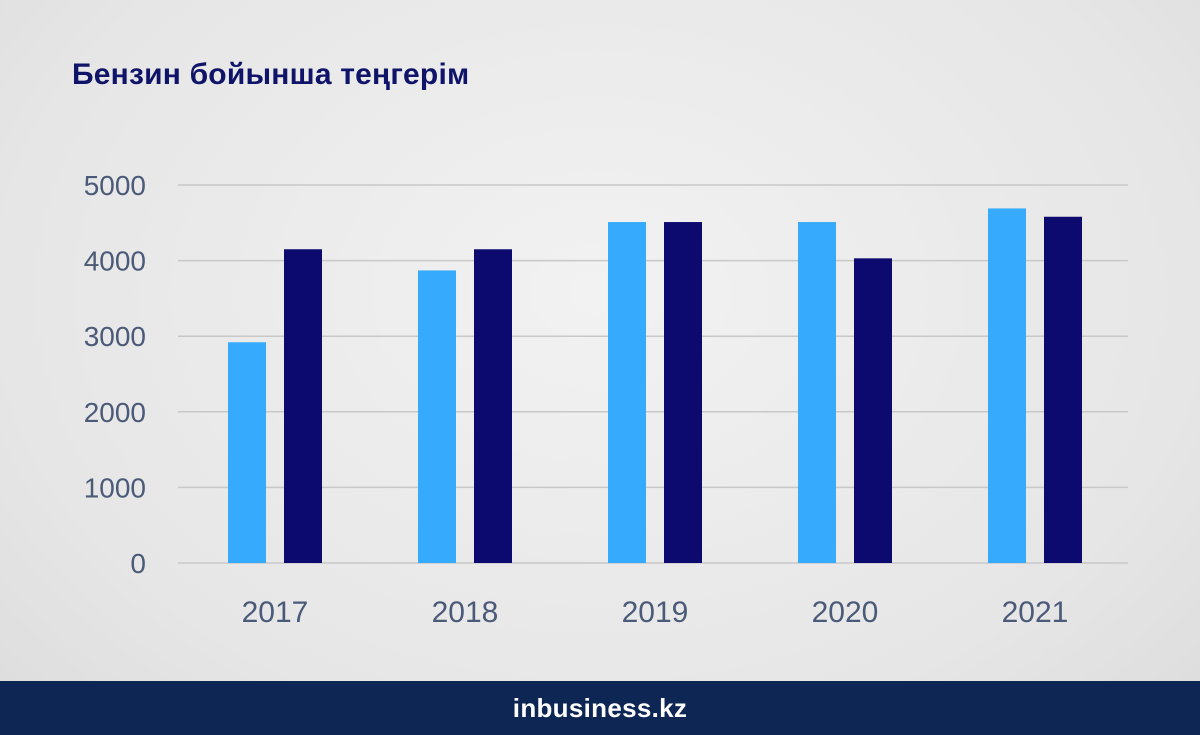 This screenshot has width=1200, height=735. What do you see at coordinates (138, 563) in the screenshot?
I see `y-tick-label: 0` at bounding box center [138, 563].